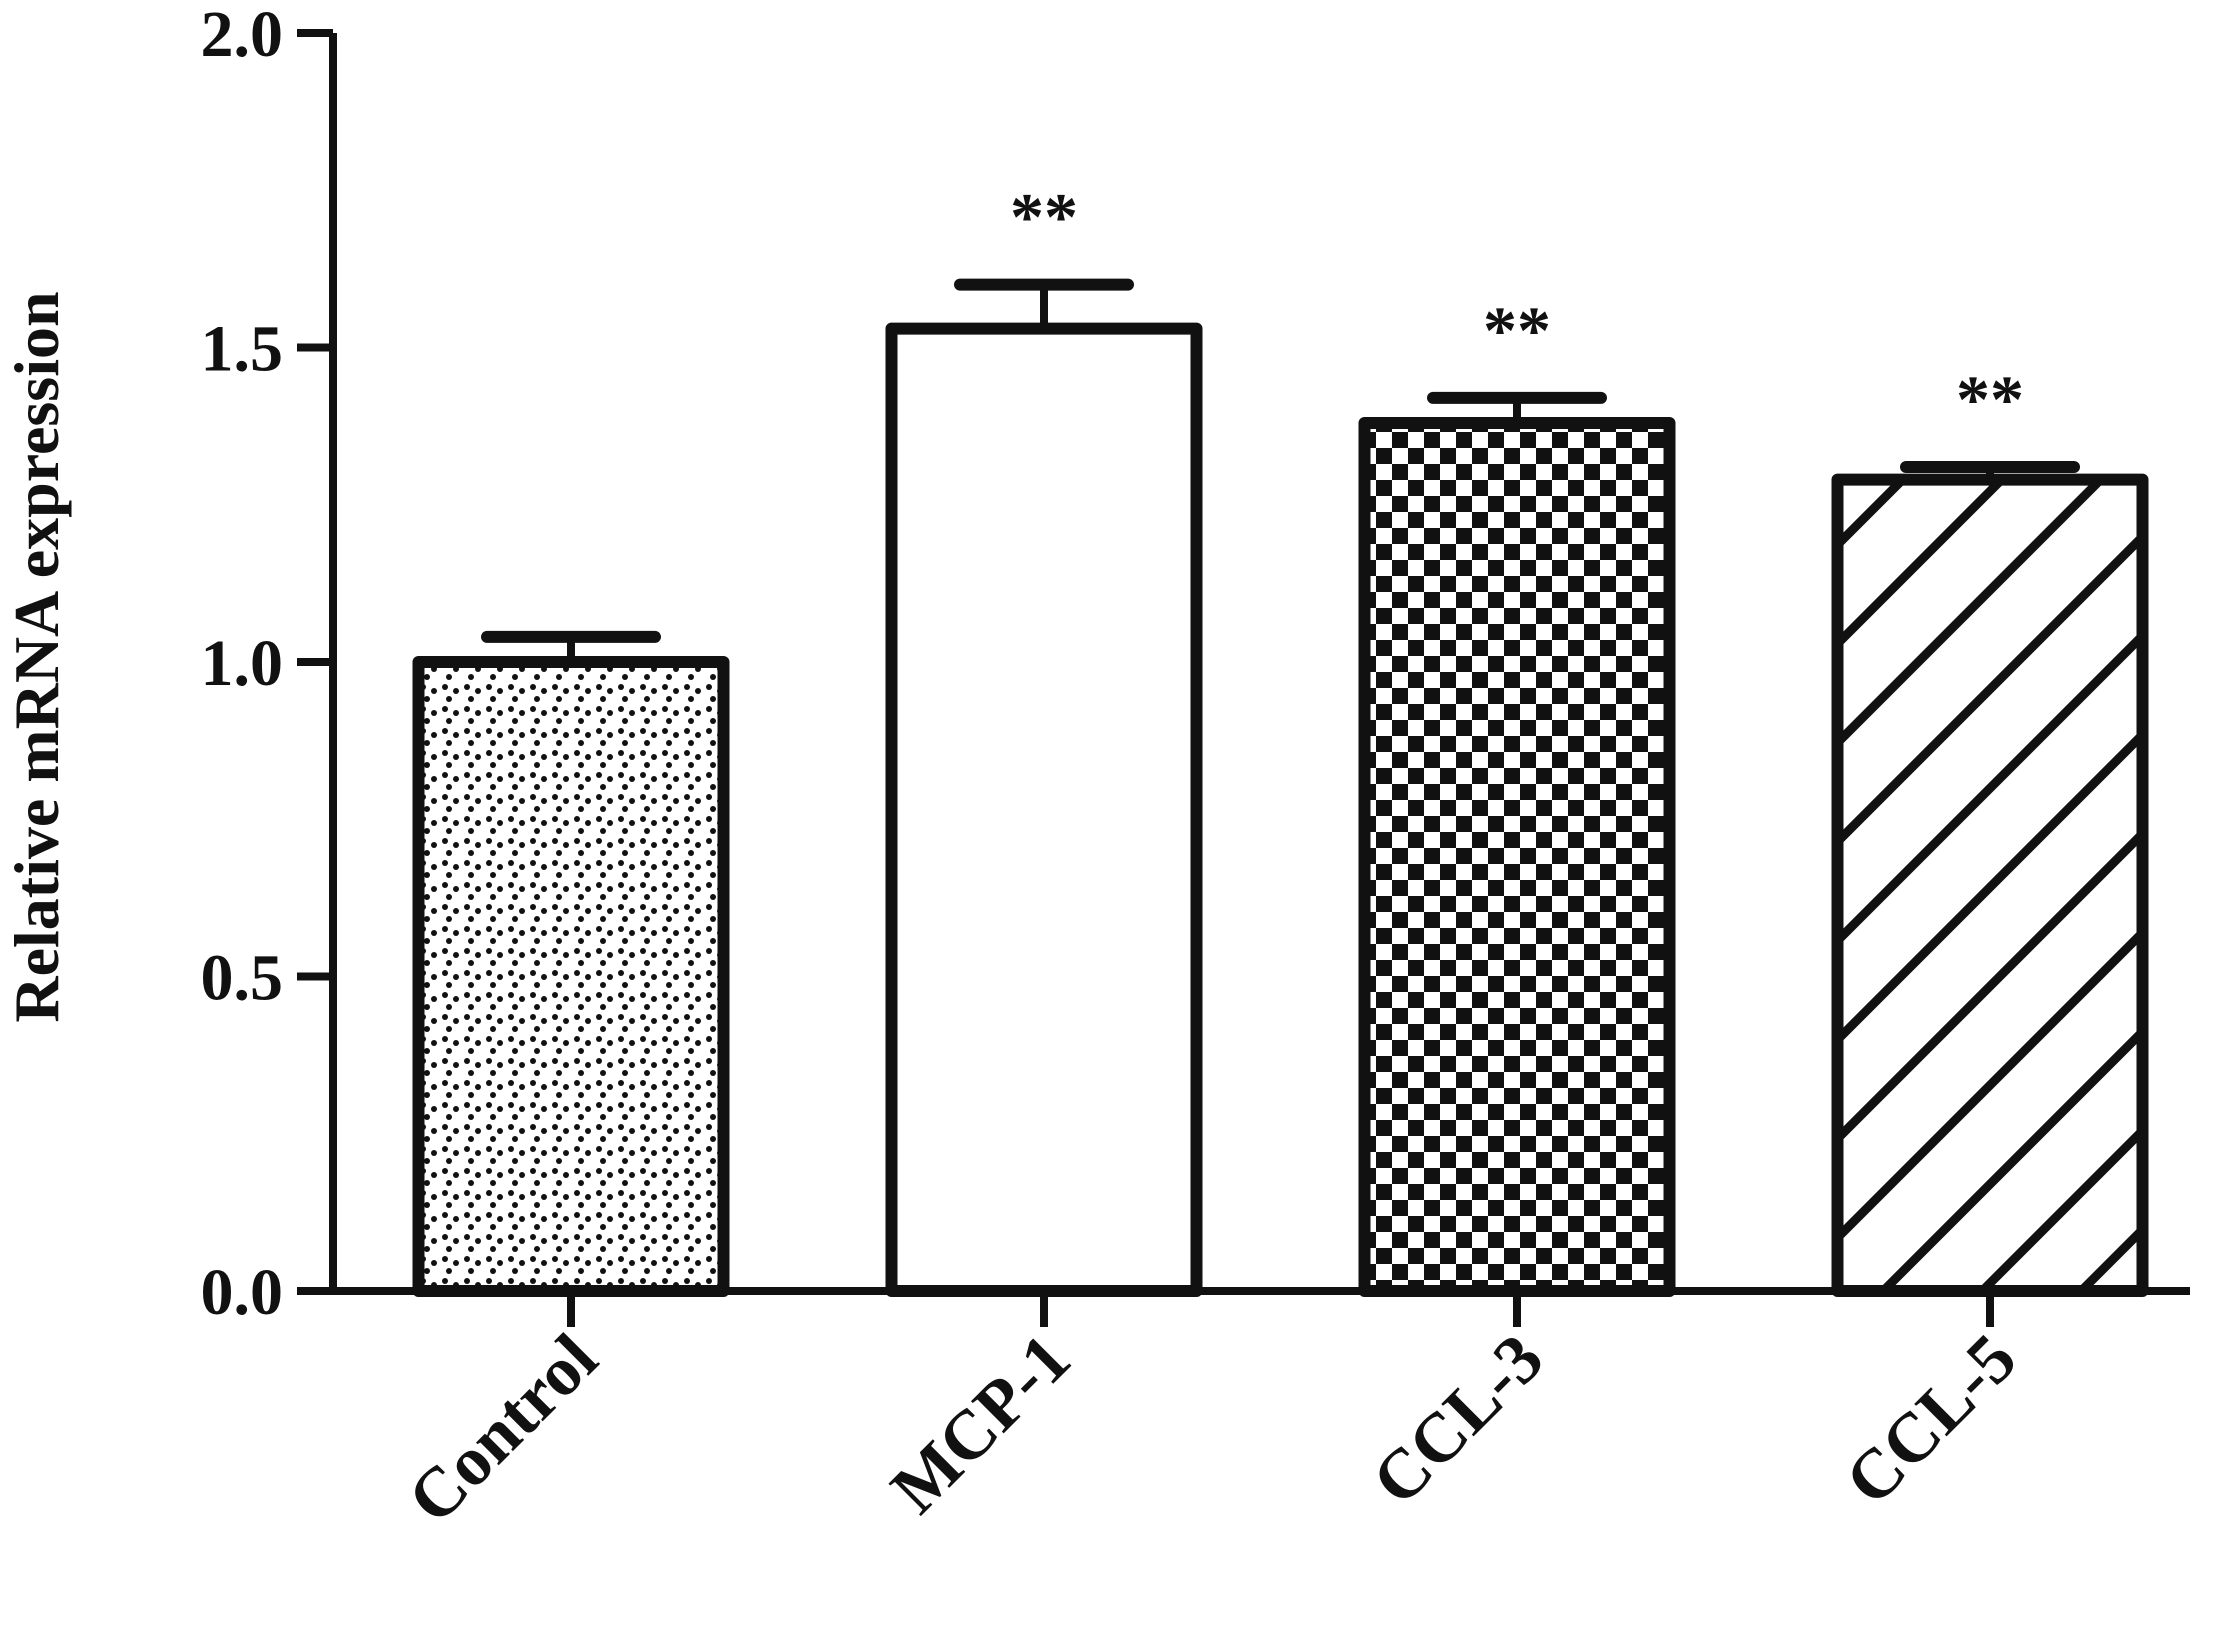  What do you see at coordinates (981, 1424) in the screenshot?
I see `x-category-label: MCP-1` at bounding box center [981, 1424].